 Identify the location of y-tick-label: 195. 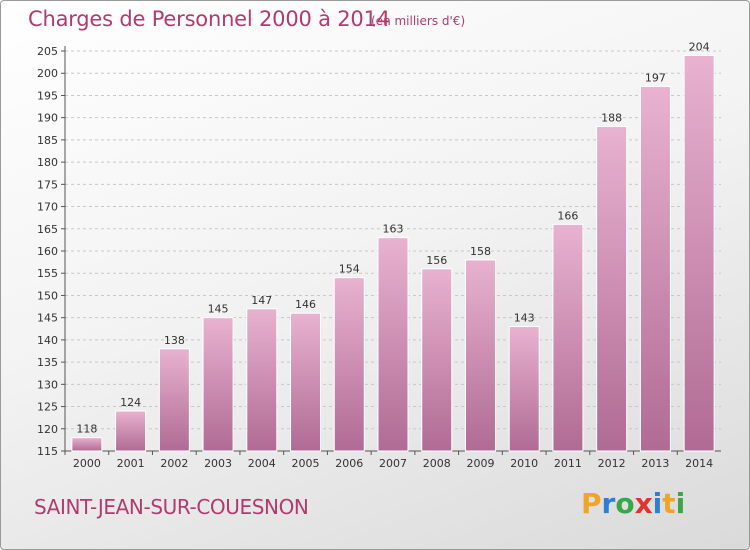
(47, 95).